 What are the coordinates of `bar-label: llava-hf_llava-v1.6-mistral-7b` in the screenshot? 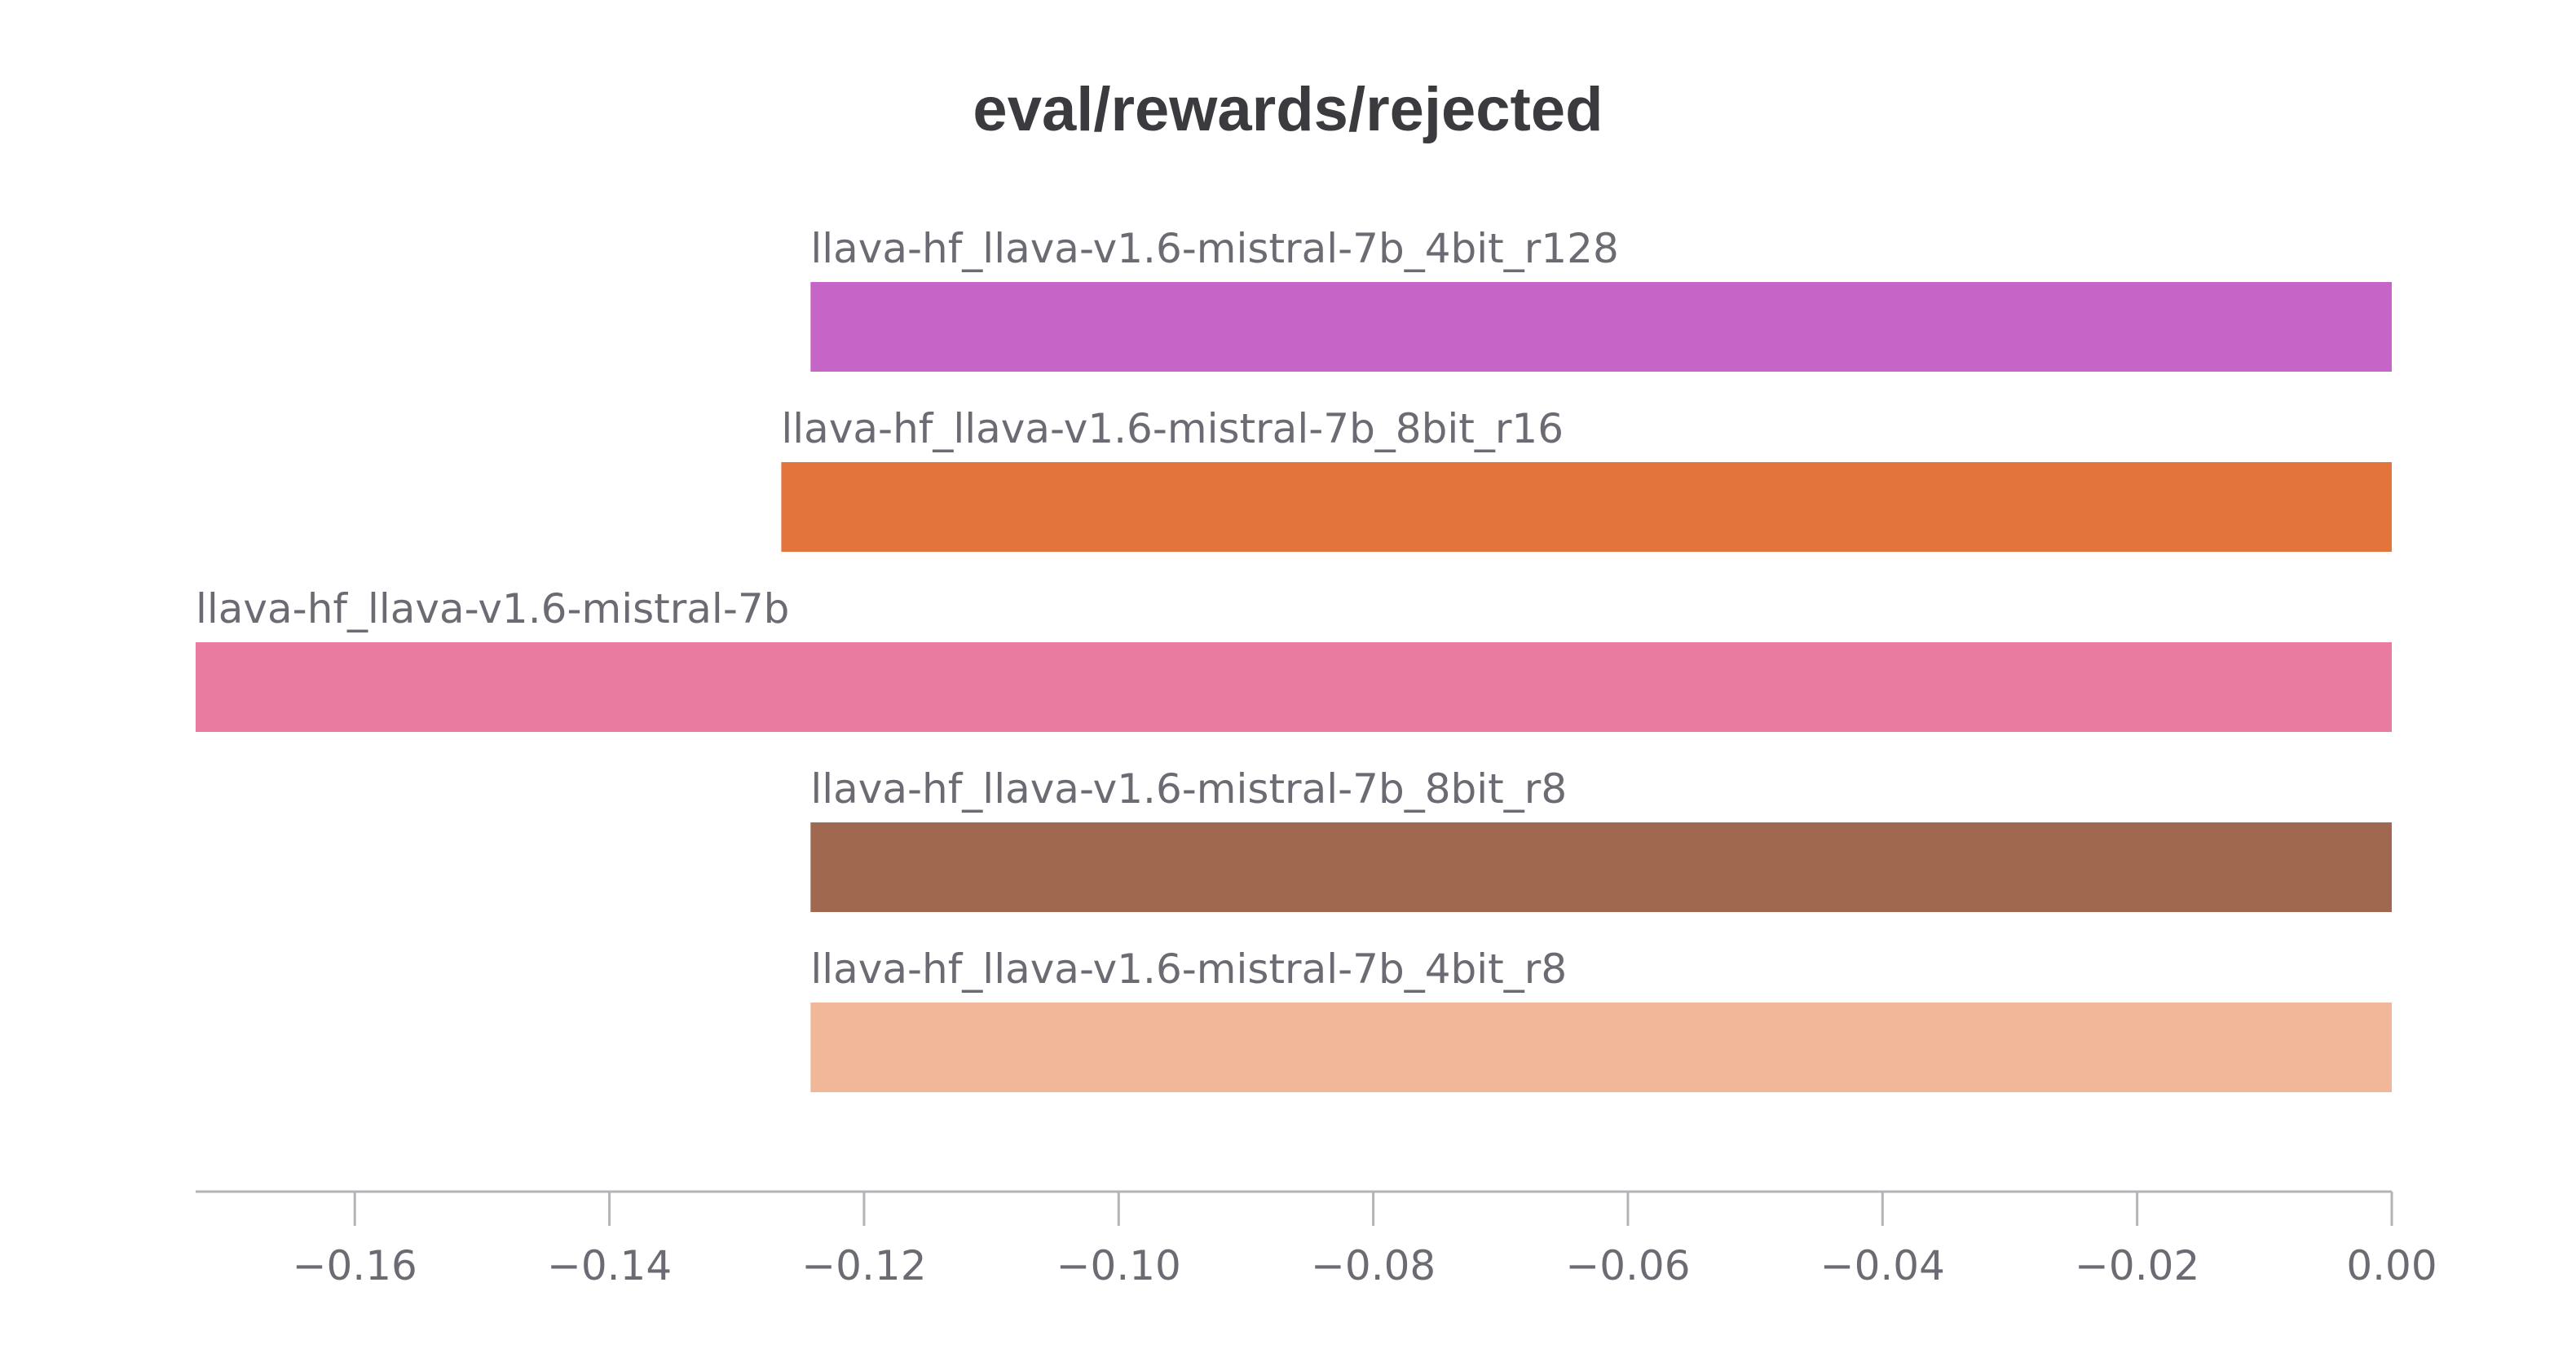 It's located at (492, 608).